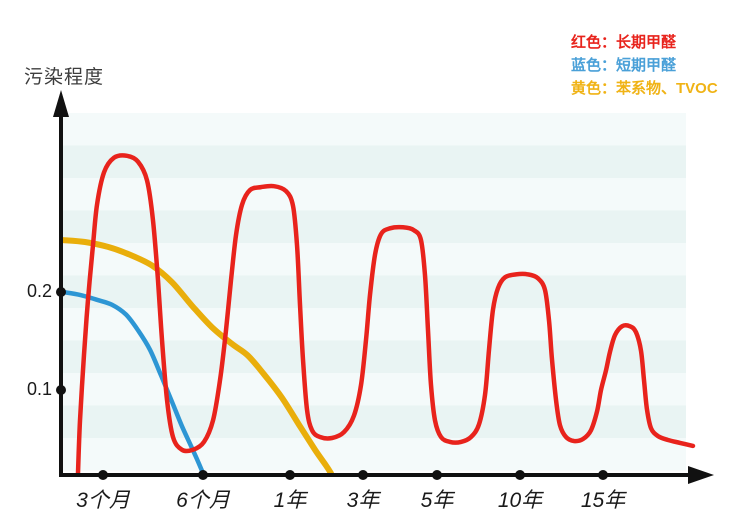 The width and height of the screenshot is (736, 528). What do you see at coordinates (701, 475) in the screenshot?
I see `x-axis-arrow-icon` at bounding box center [701, 475].